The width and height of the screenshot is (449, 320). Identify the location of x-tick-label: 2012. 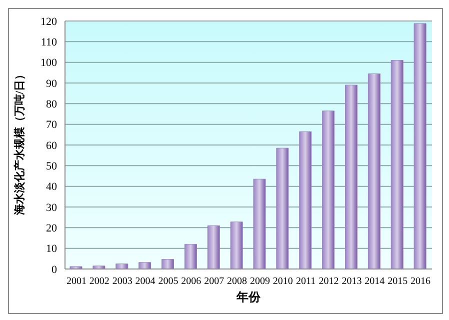
(328, 282).